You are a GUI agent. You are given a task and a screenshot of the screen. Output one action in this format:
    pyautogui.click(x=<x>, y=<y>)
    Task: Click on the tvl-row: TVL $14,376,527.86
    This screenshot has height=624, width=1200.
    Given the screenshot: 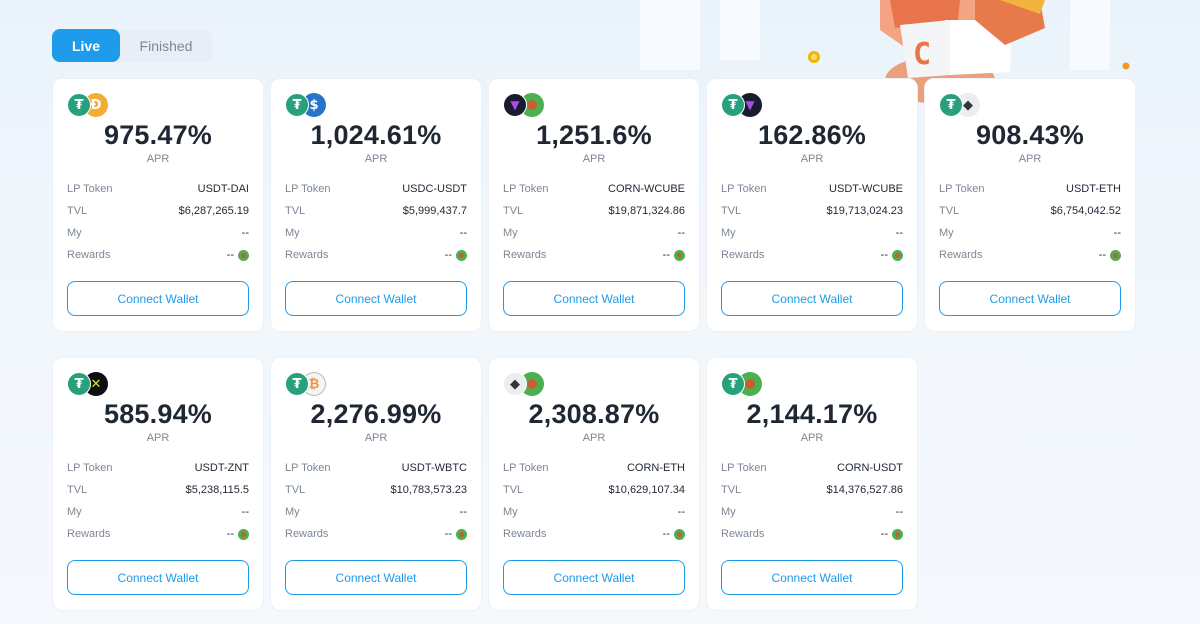 What is the action you would take?
    pyautogui.click(x=812, y=490)
    